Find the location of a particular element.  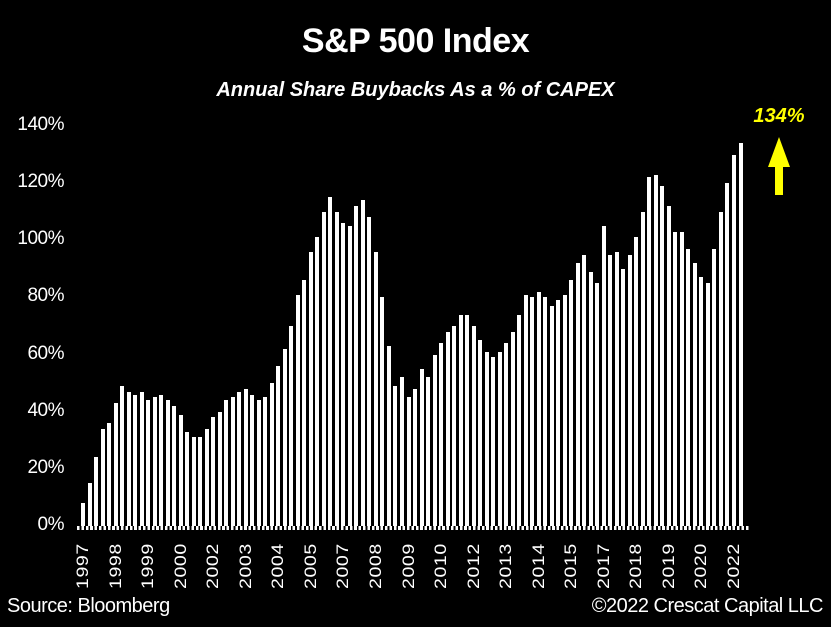

bar-2003Q1 is located at coordinates (239, 458).